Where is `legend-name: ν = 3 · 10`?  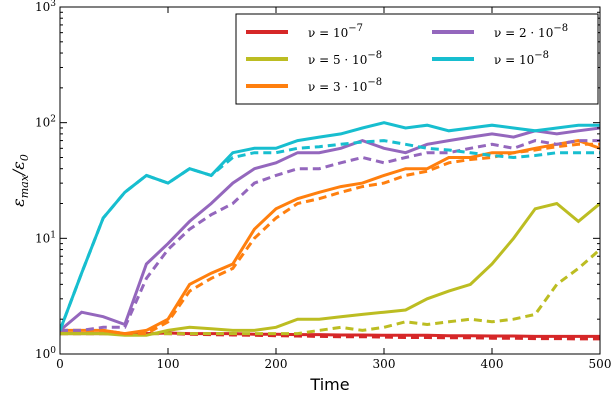 legend-name: ν = 3 · 10 is located at coordinates (337, 87).